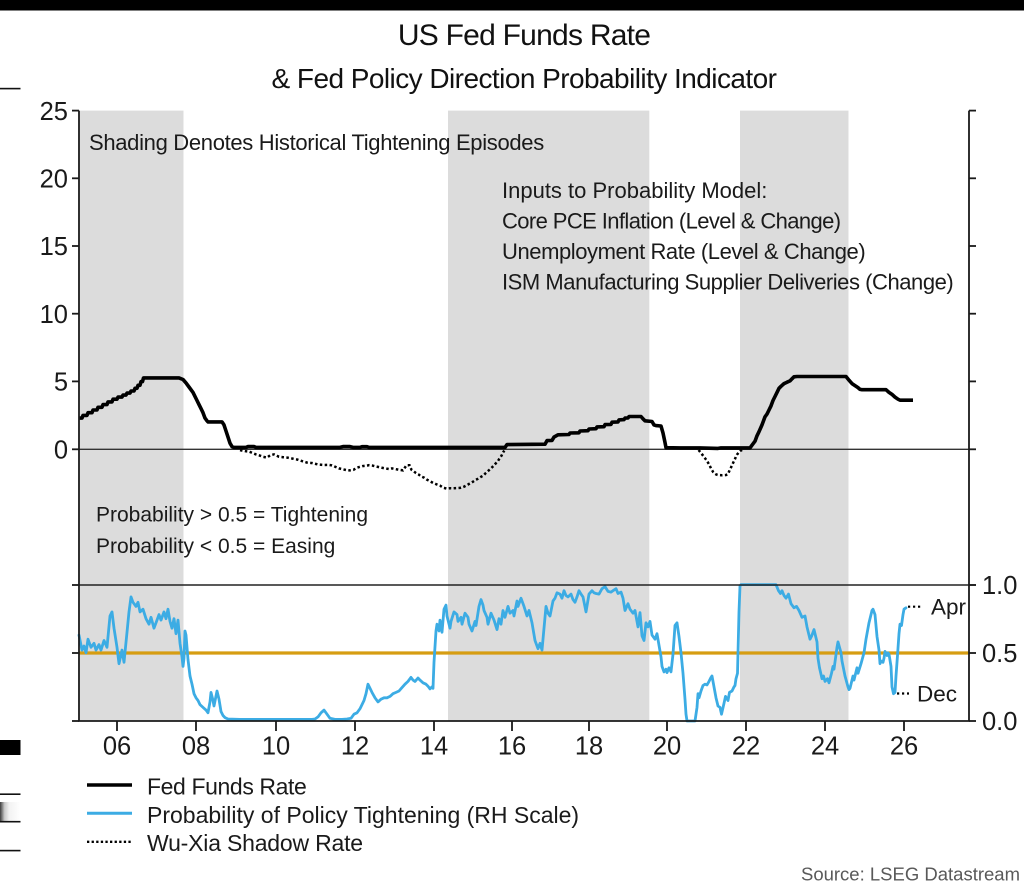  What do you see at coordinates (999, 586) in the screenshot?
I see `svg-text: 1.0` at bounding box center [999, 586].